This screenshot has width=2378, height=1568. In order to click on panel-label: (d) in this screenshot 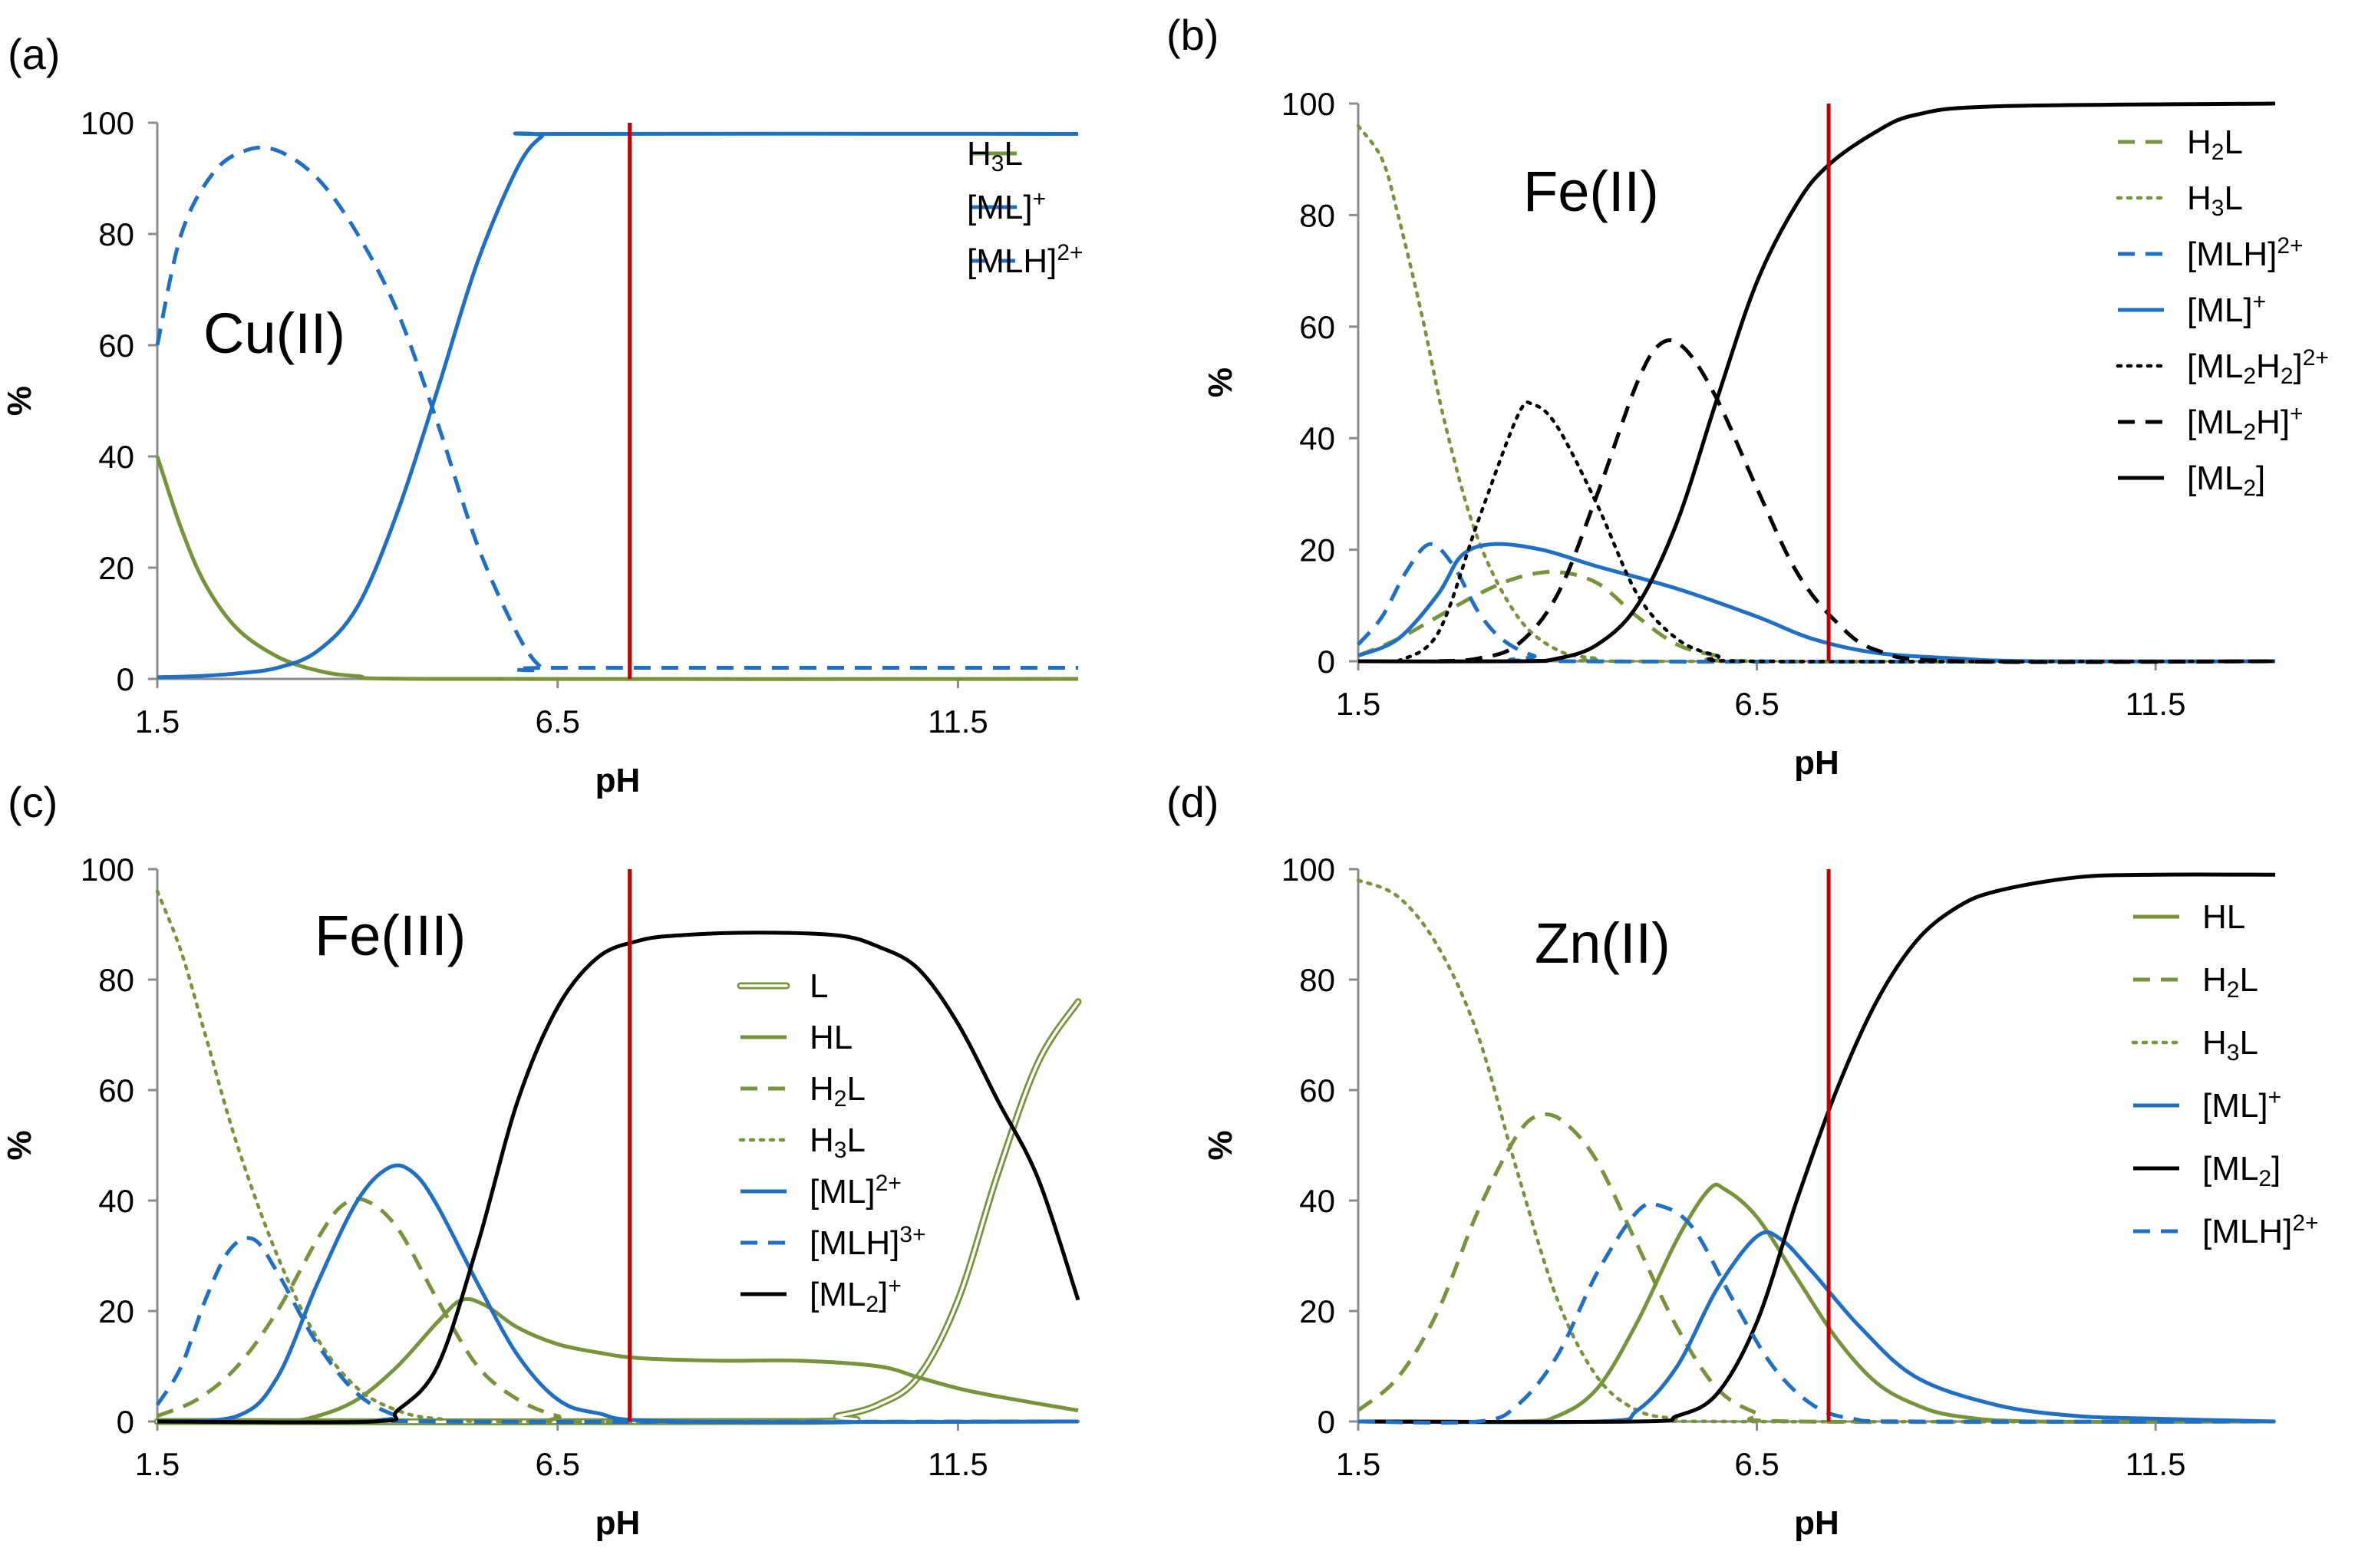, I will do `click(1192, 802)`.